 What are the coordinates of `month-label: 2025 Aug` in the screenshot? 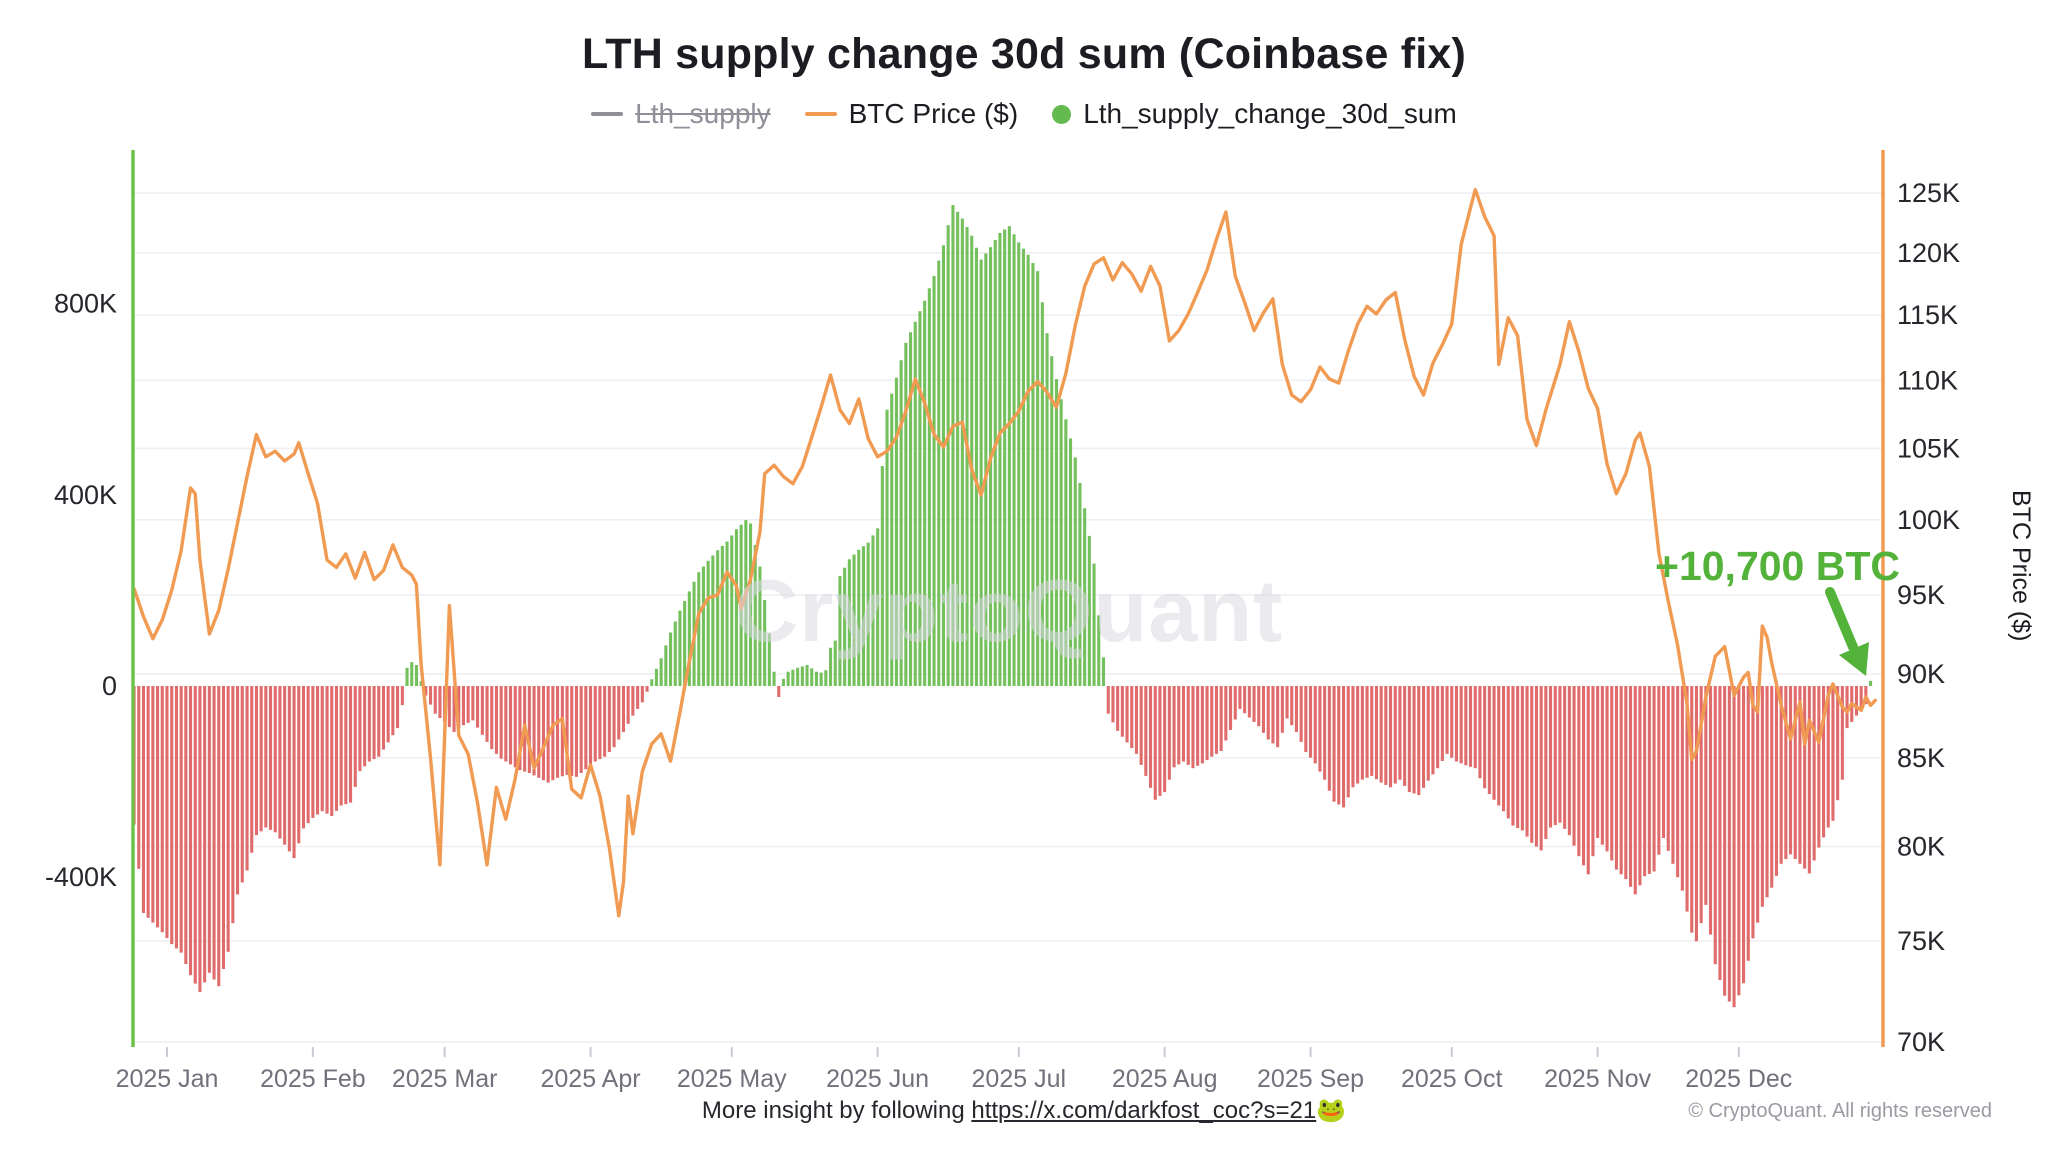 It's located at (1165, 1079).